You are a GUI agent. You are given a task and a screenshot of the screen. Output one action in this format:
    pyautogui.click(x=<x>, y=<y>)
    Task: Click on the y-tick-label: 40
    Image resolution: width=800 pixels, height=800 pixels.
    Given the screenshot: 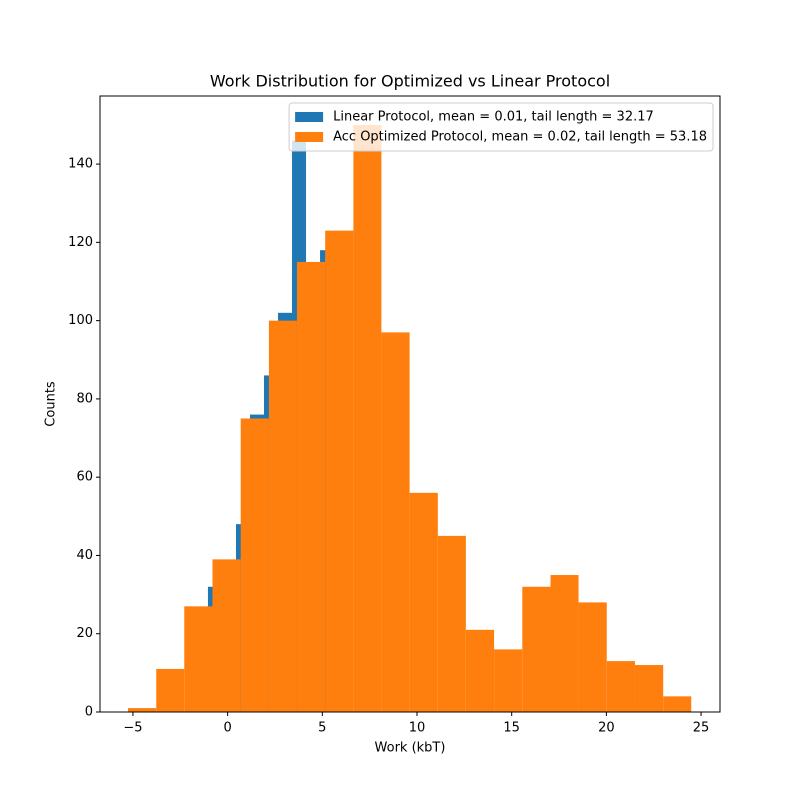 What is the action you would take?
    pyautogui.click(x=84, y=555)
    